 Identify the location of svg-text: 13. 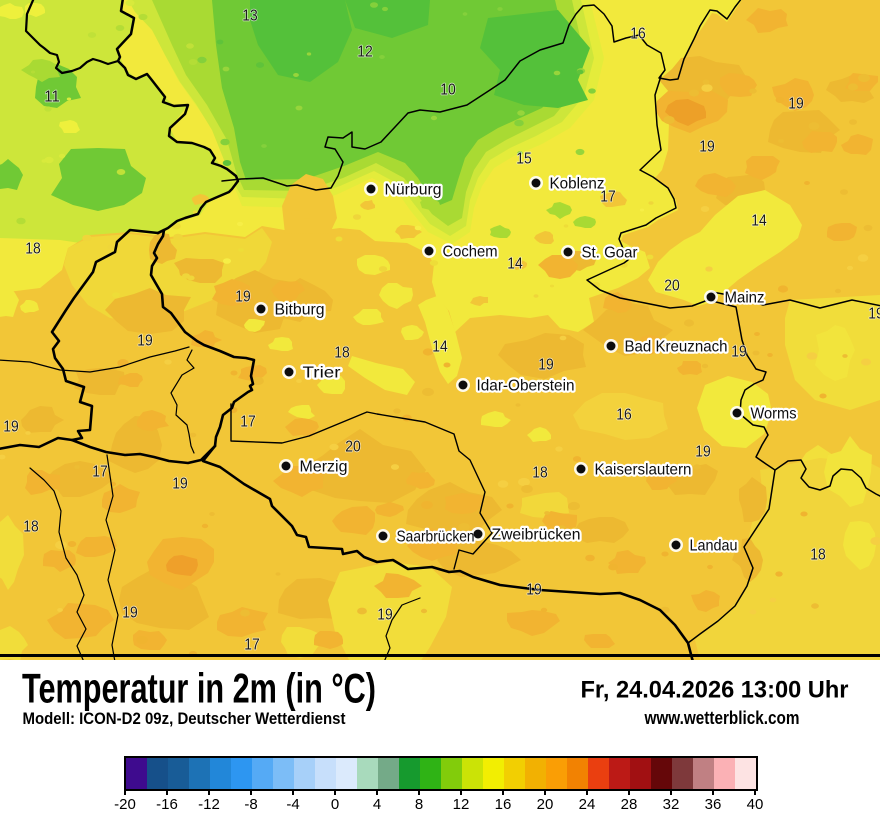
(250, 16).